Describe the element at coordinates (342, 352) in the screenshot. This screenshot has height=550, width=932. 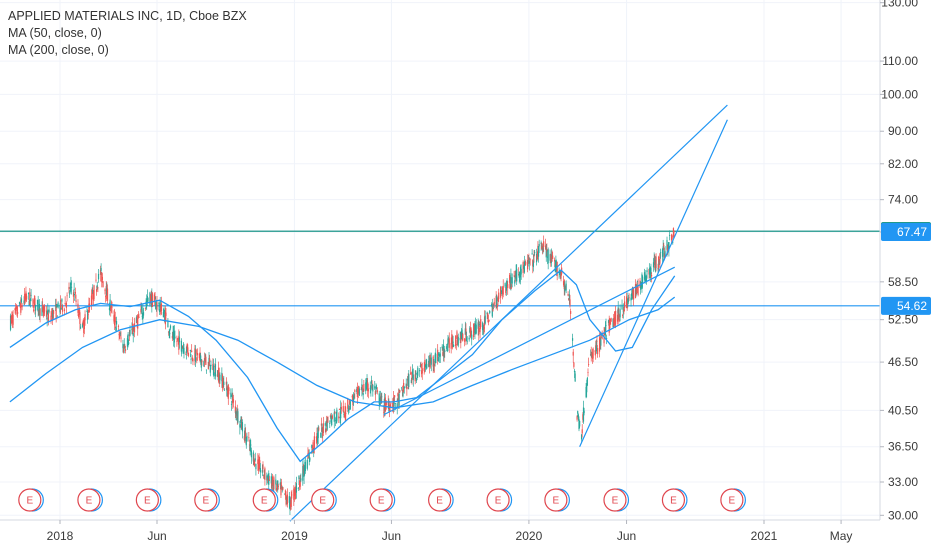
I see `ma200-line` at that location.